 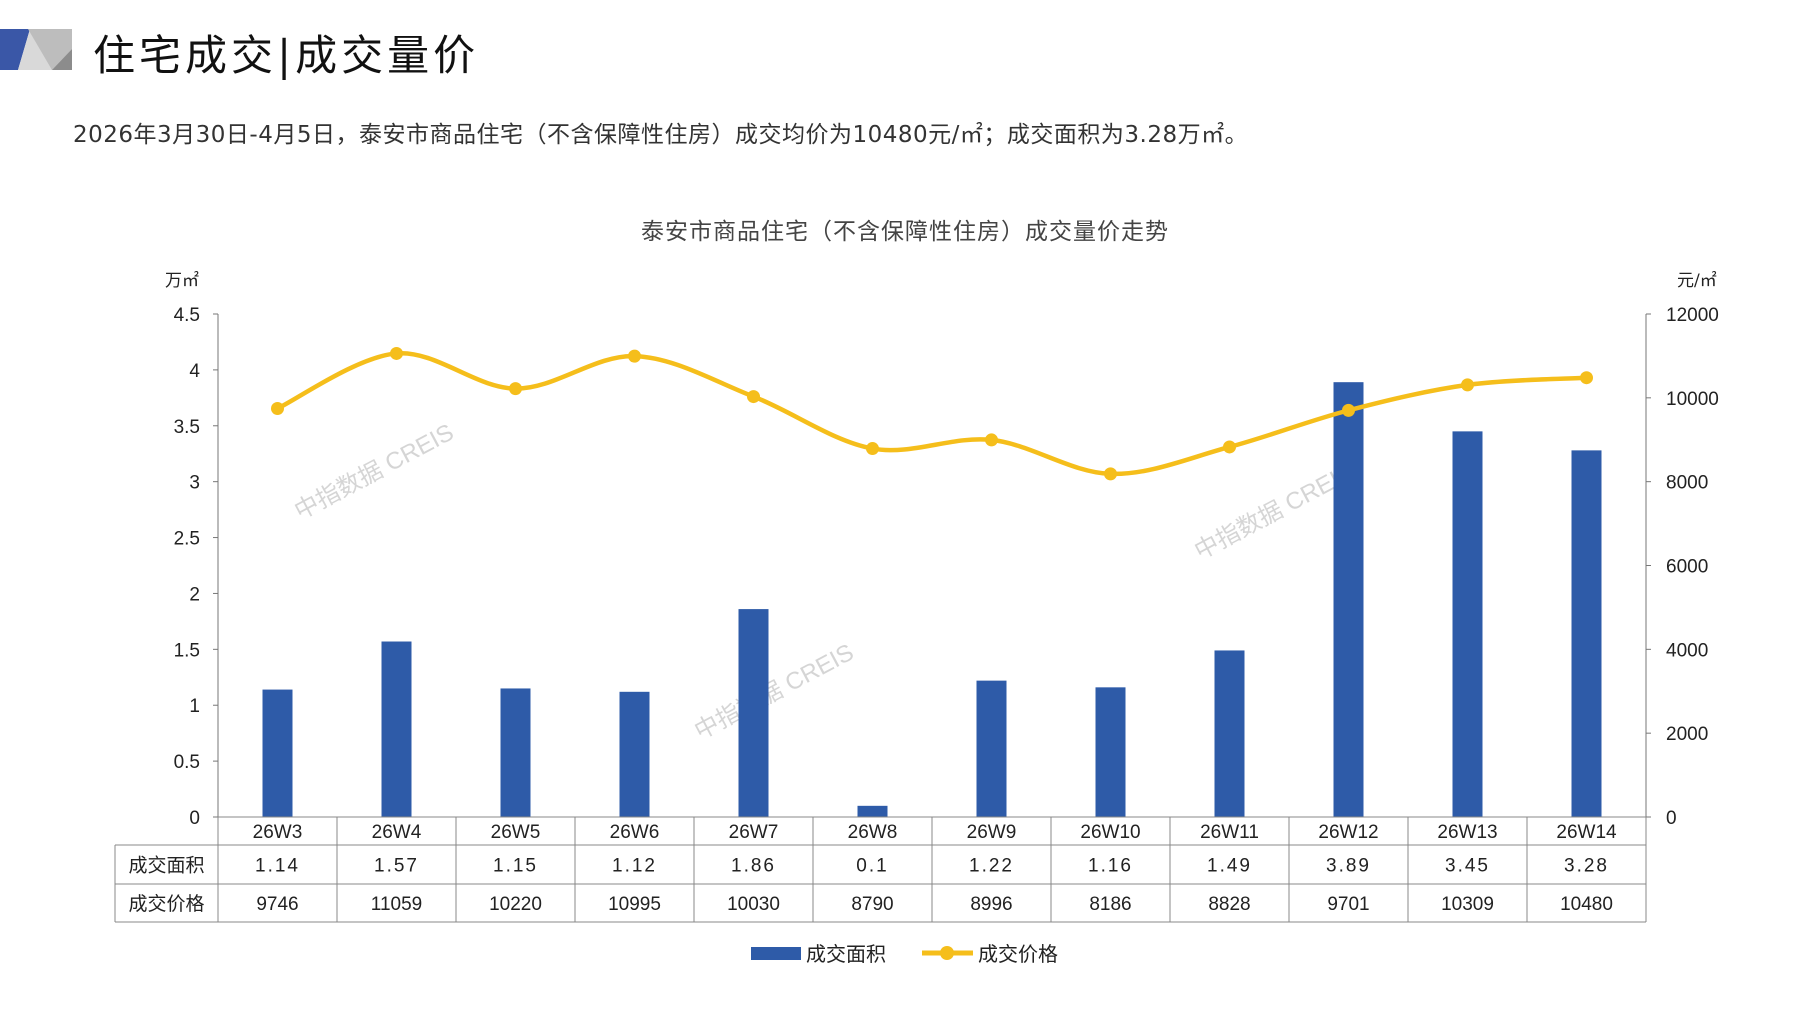 I want to click on price-value: 9701, so click(x=1348, y=904).